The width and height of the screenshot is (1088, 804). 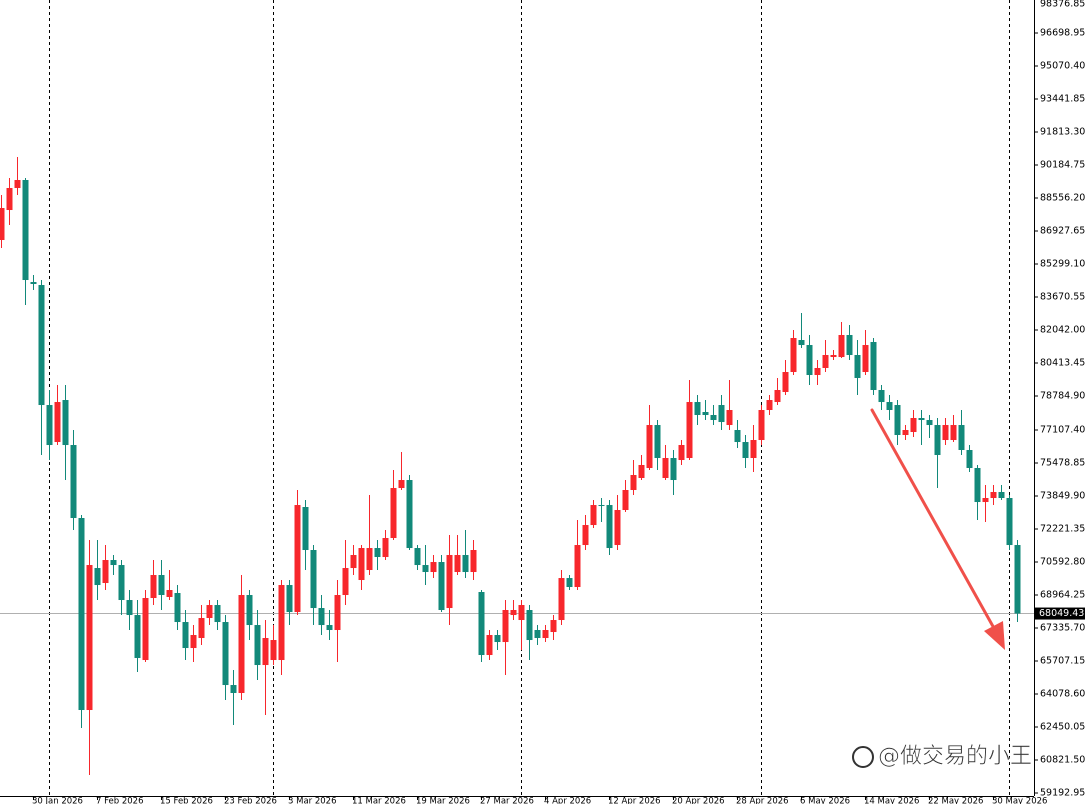 I want to click on x-tick-label: 7 Feb 2026, so click(x=120, y=800).